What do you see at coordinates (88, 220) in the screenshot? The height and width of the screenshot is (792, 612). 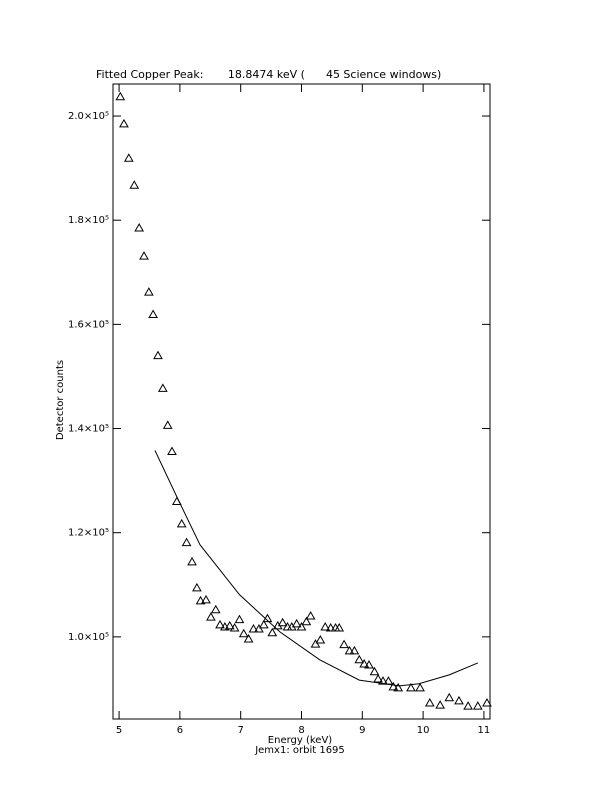 I see `y-tick-label: 1.8×10⁵` at bounding box center [88, 220].